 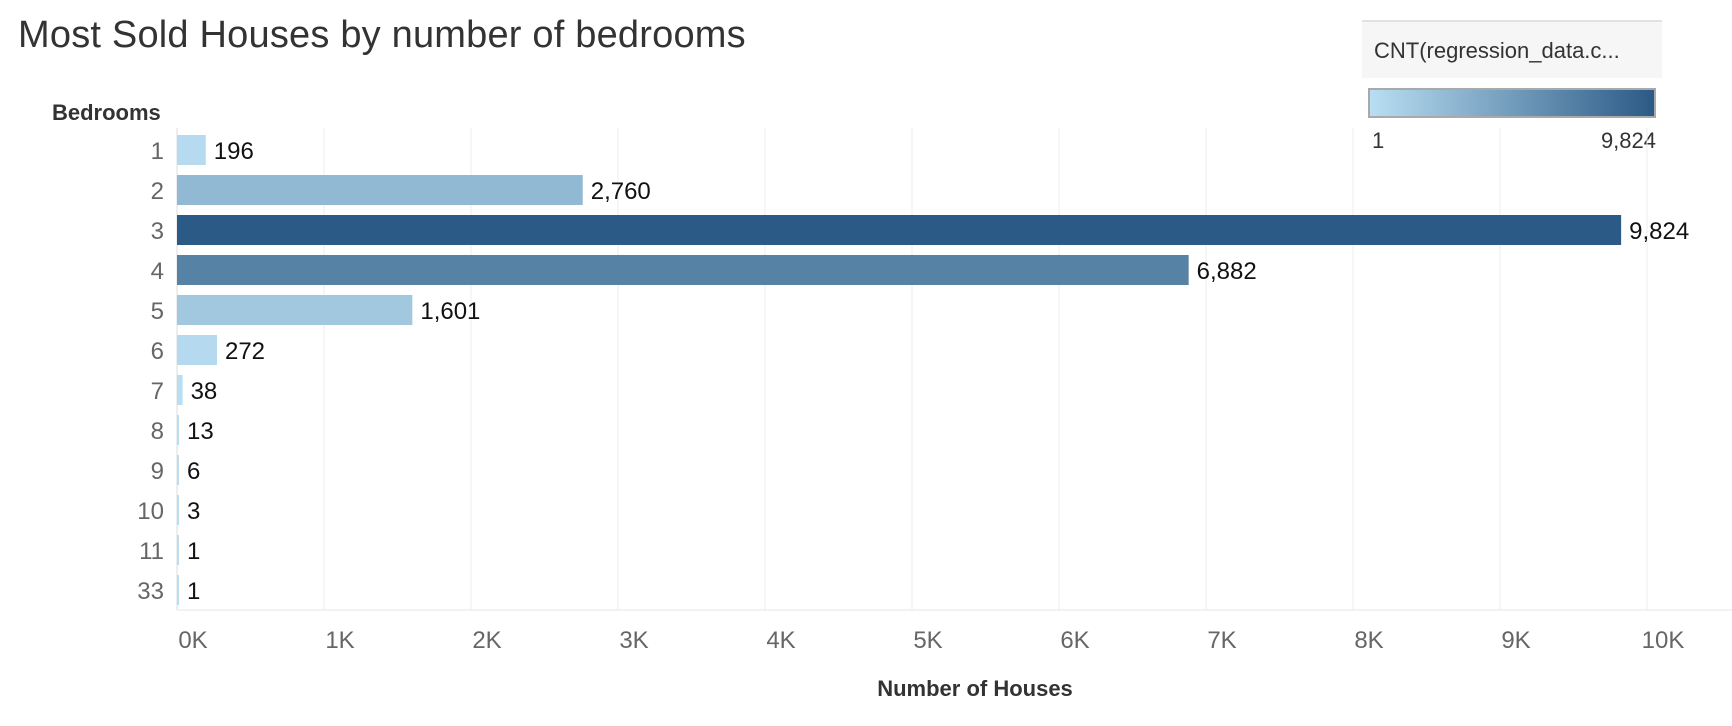 What do you see at coordinates (157, 191) in the screenshot?
I see `category-label: 2` at bounding box center [157, 191].